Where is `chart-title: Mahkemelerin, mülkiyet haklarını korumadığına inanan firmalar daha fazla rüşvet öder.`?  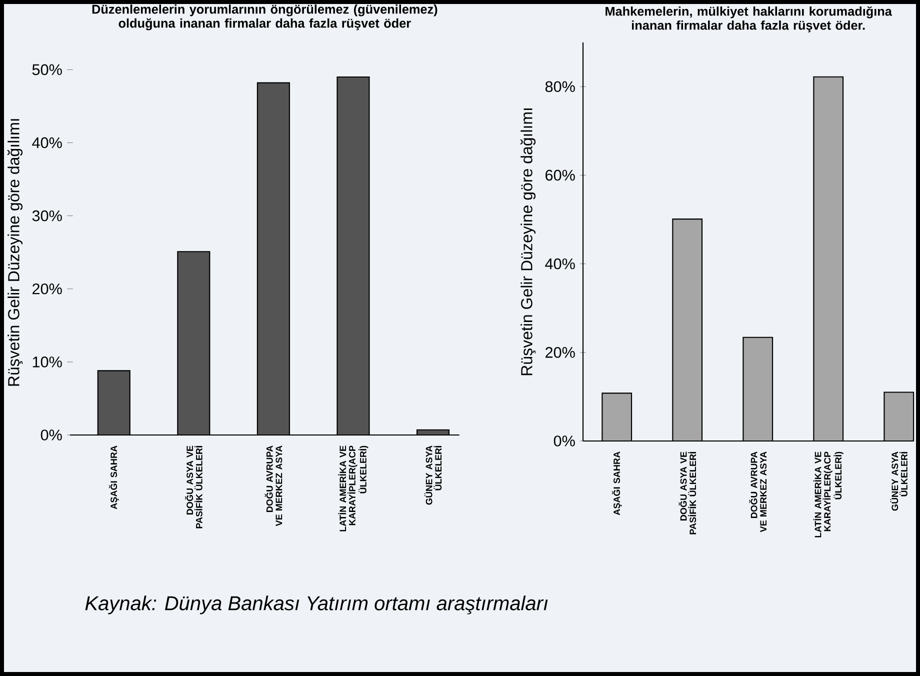 chart-title: Mahkemelerin, mülkiyet haklarını korumadığına inanan firmalar daha fazla rüşvet öder. is located at coordinates (749, 19).